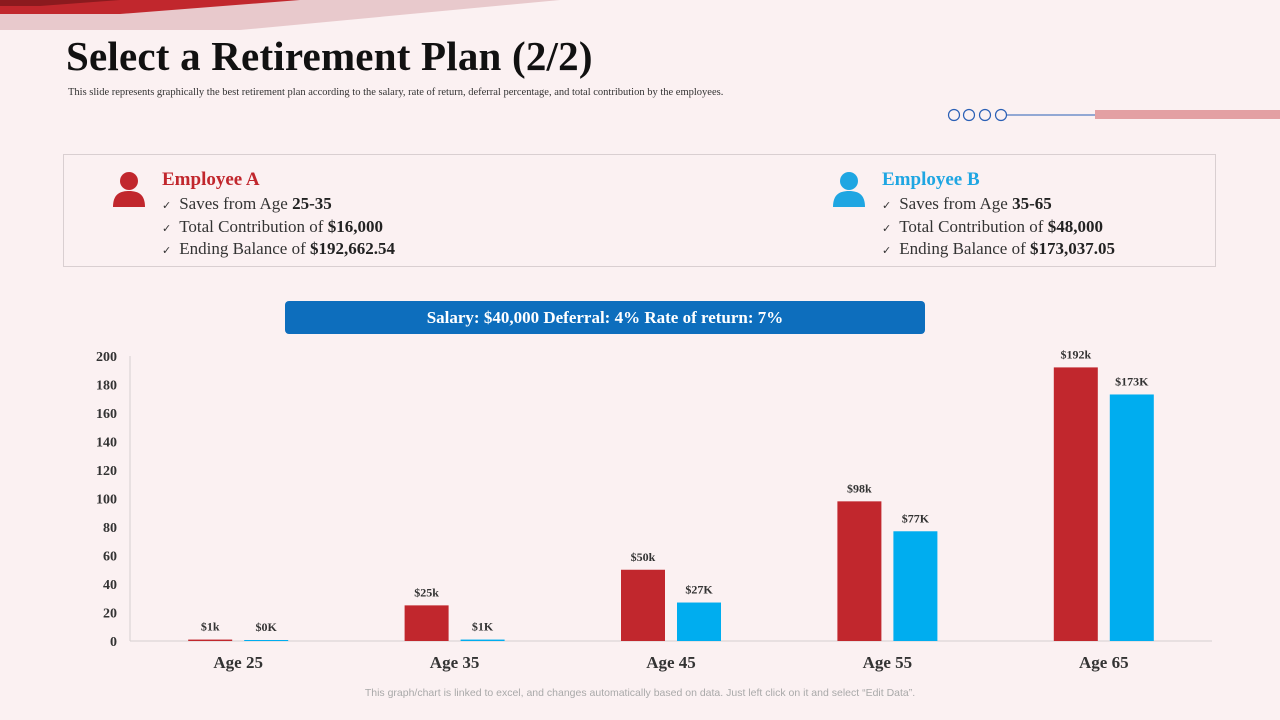  I want to click on data-label: $98k, so click(859, 488).